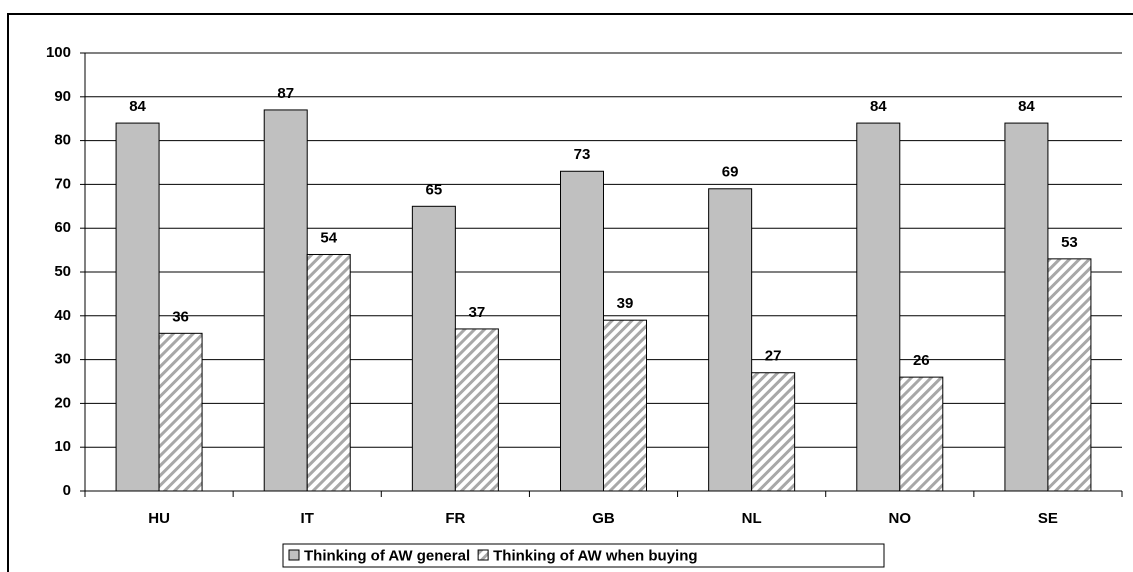  What do you see at coordinates (62, 140) in the screenshot?
I see `y-tick-label: 80` at bounding box center [62, 140].